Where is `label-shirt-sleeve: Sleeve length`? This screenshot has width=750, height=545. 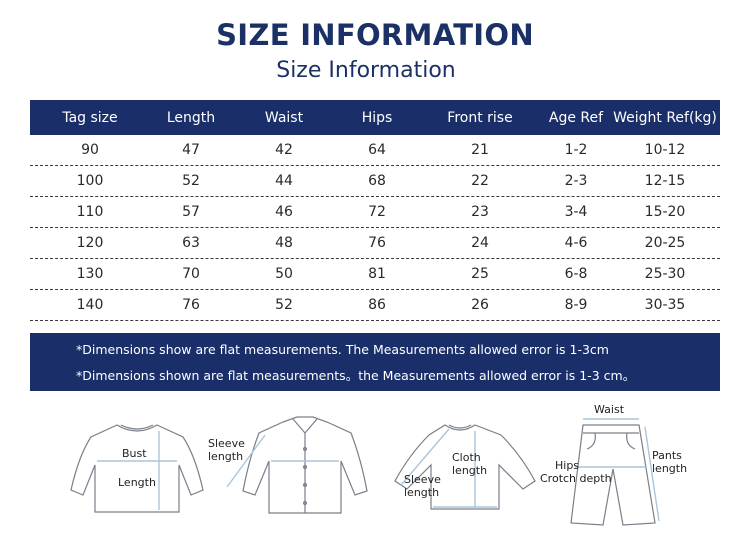
label-shirt-sleeve: Sleeve length is located at coordinates (226, 450).